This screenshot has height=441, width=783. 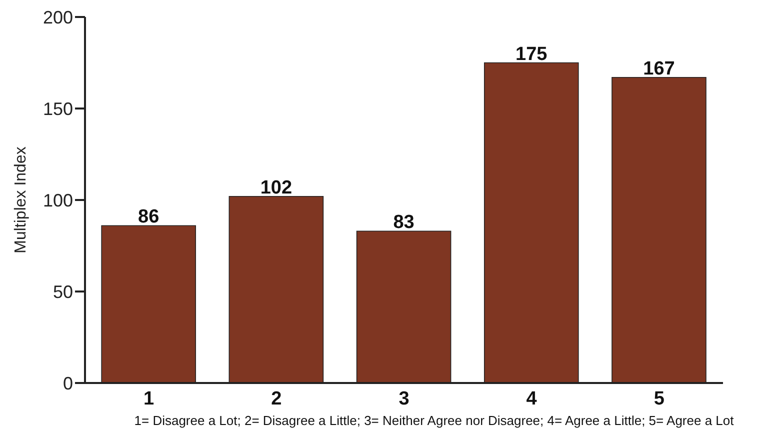 I want to click on data-label: 102, so click(x=276, y=187).